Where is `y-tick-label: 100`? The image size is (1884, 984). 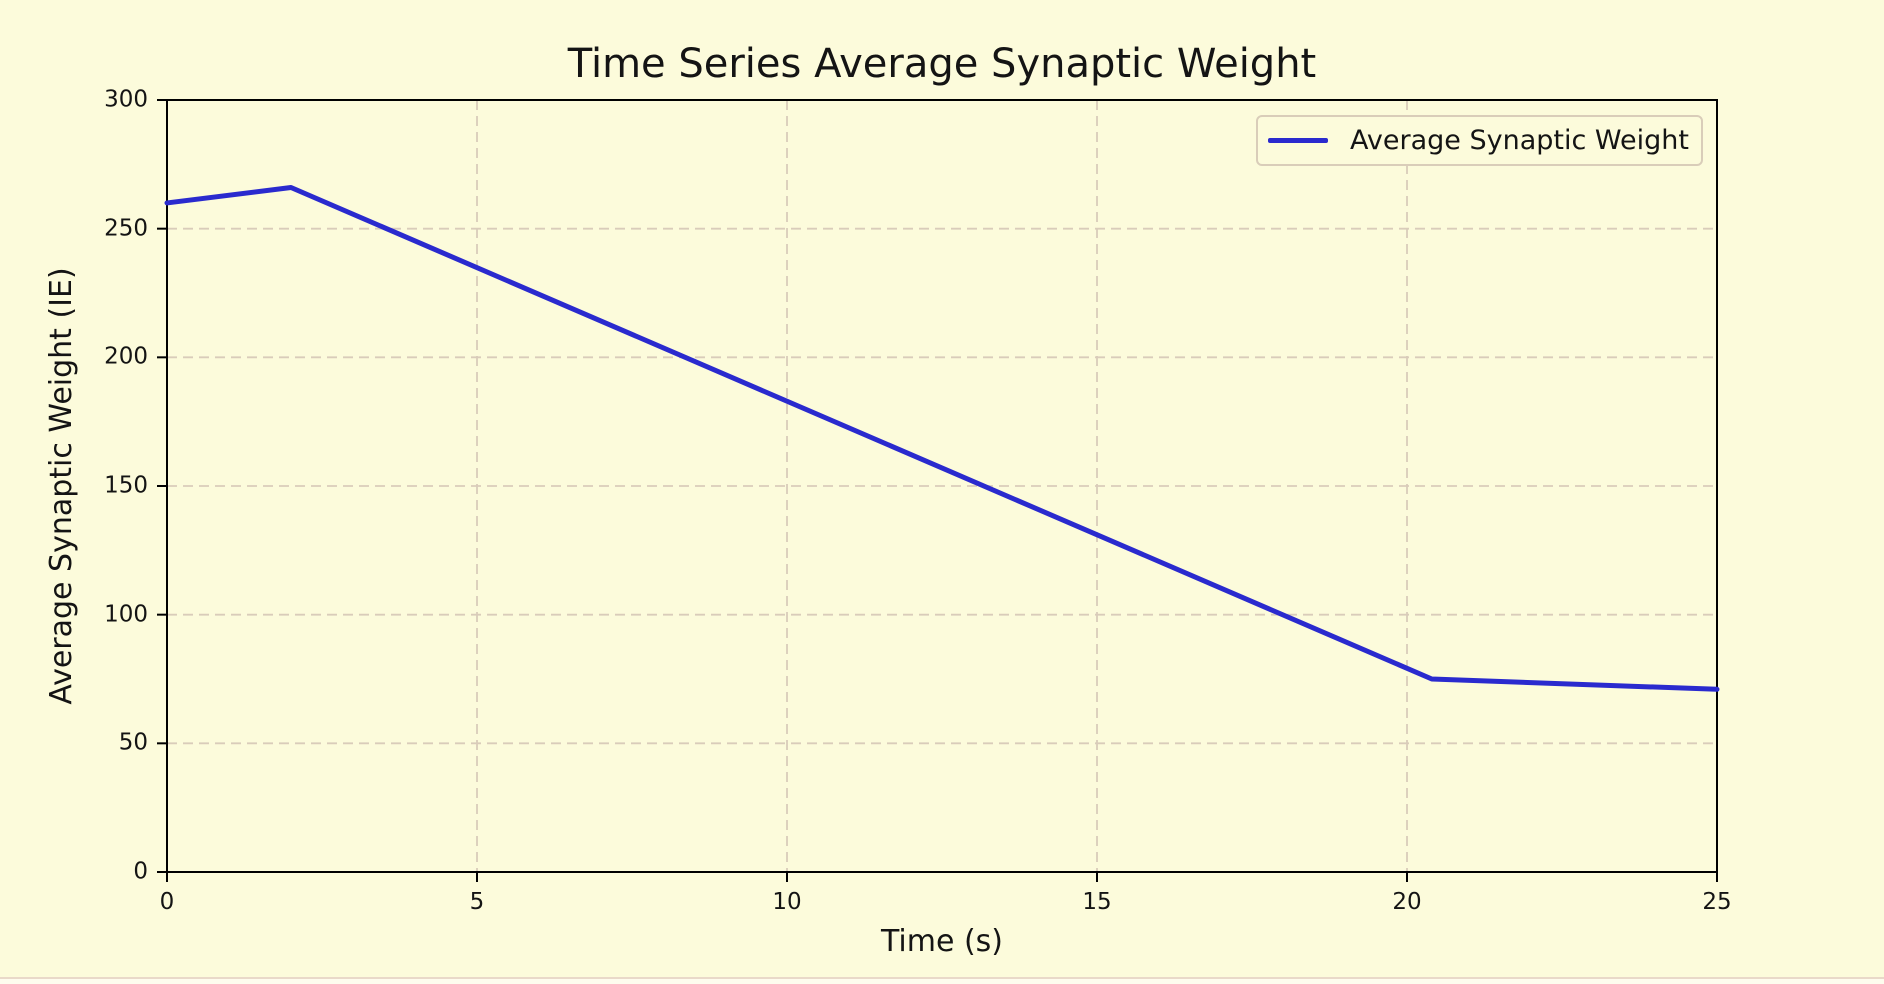
y-tick-label: 100 is located at coordinates (126, 614).